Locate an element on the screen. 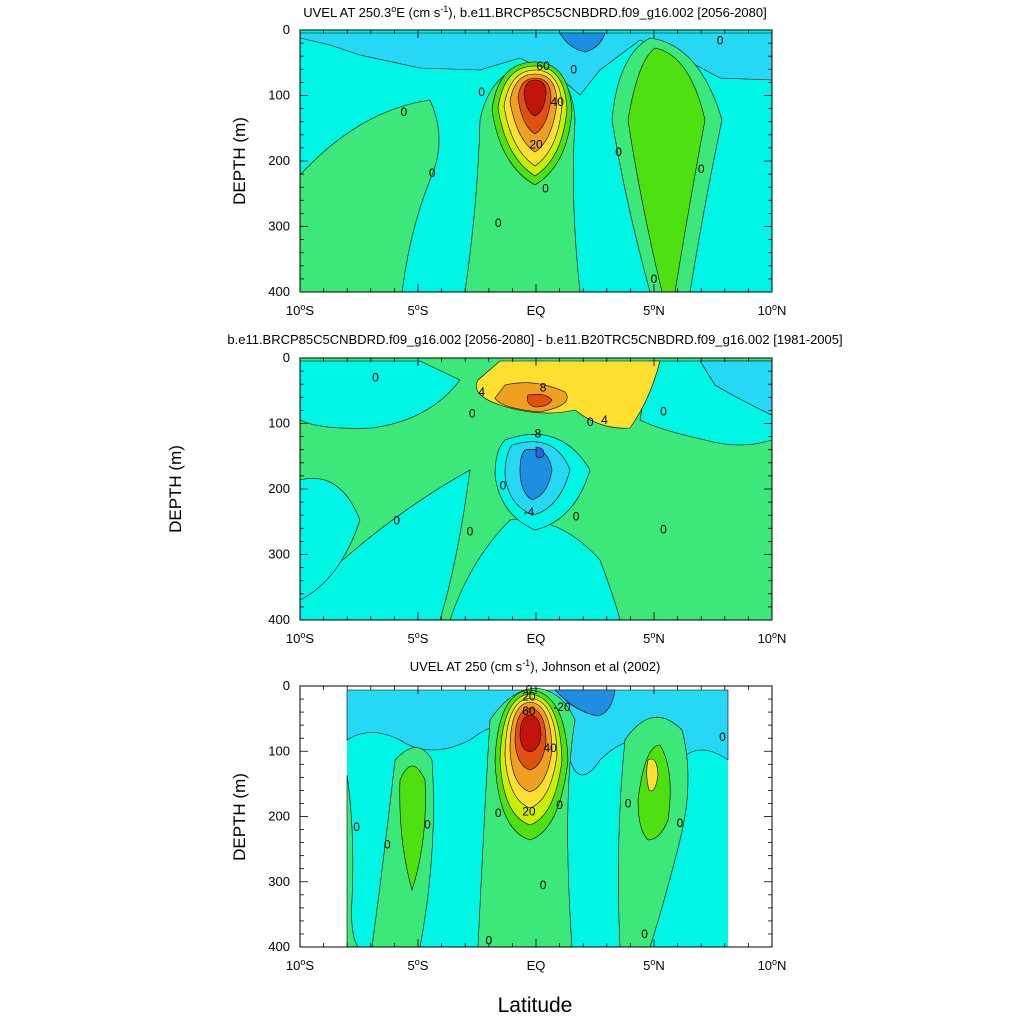  panel-1-jet-core-max is located at coordinates (535, 98).